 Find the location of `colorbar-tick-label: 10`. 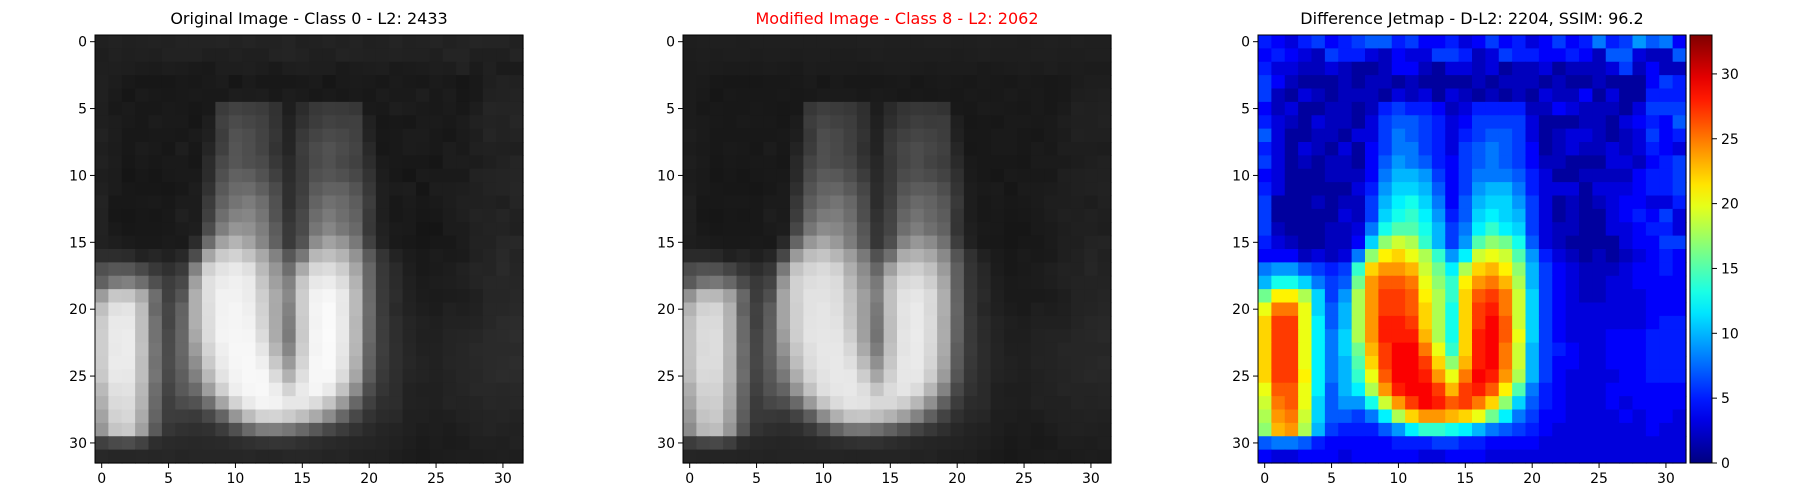

colorbar-tick-label: 10 is located at coordinates (1730, 334).